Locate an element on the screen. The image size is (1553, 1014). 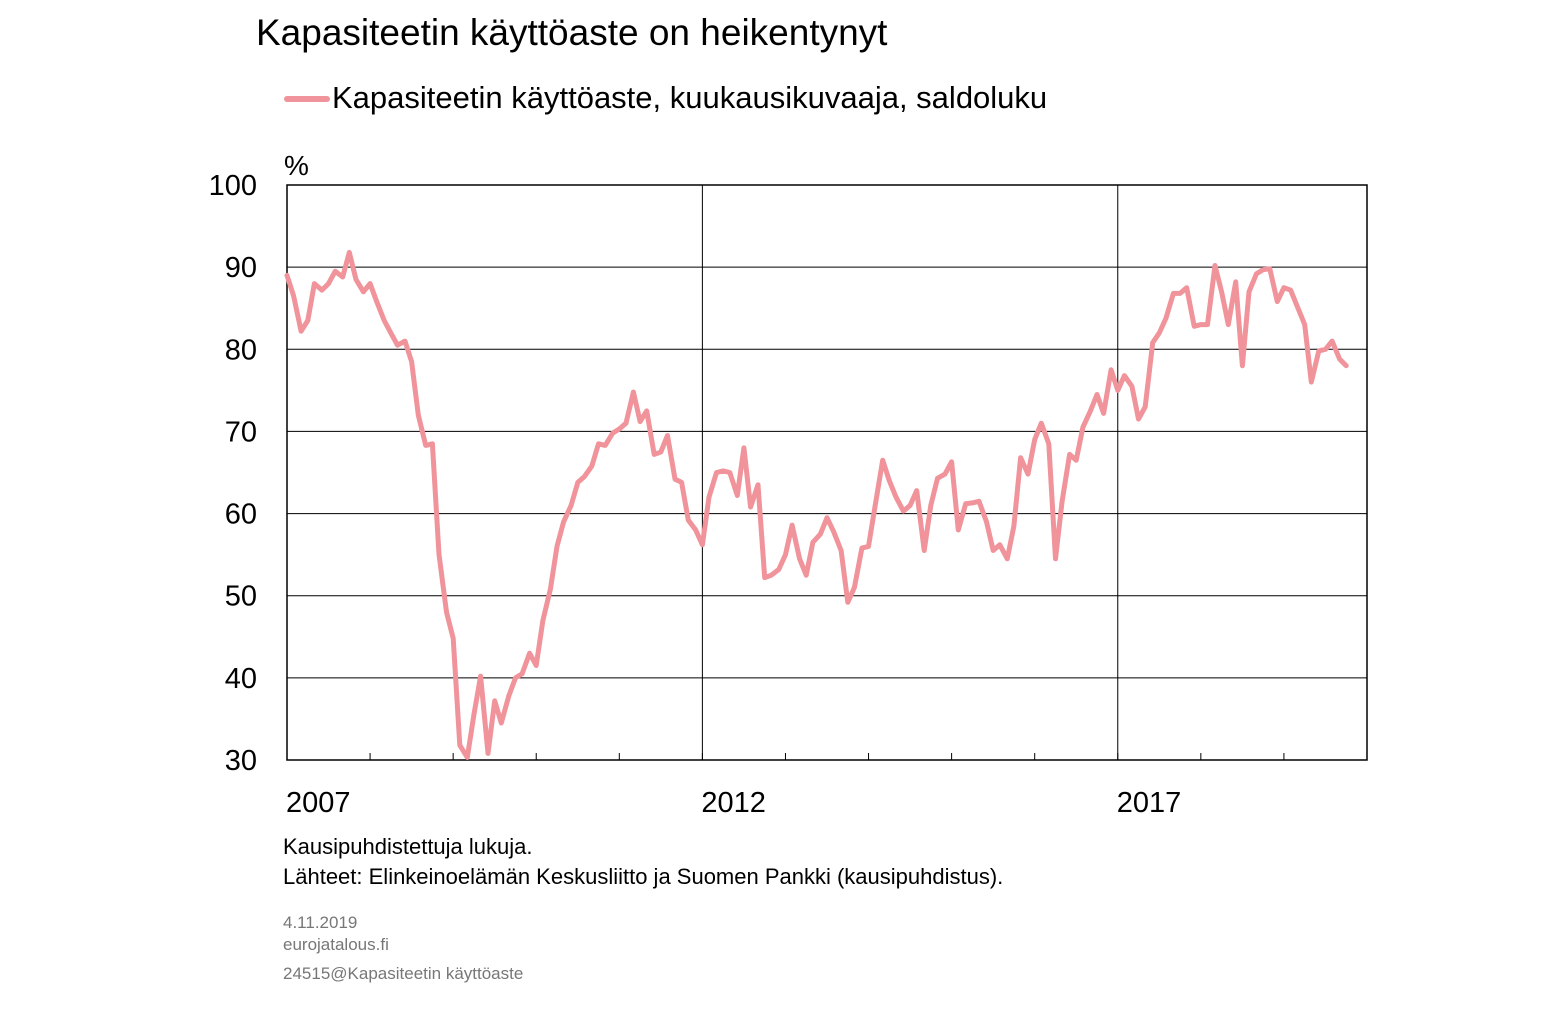
x-tick-label: 2017 is located at coordinates (1149, 803).